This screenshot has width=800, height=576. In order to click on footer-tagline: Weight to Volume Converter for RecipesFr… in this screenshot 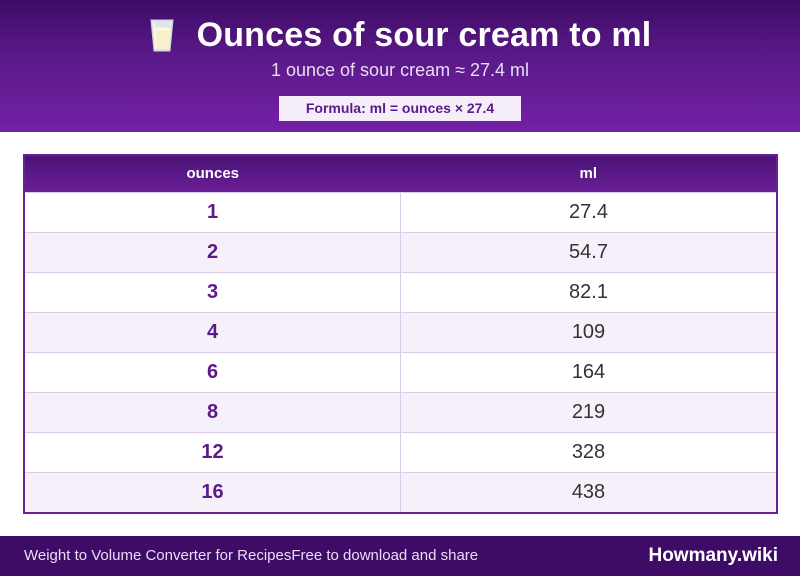, I will do `click(251, 555)`.